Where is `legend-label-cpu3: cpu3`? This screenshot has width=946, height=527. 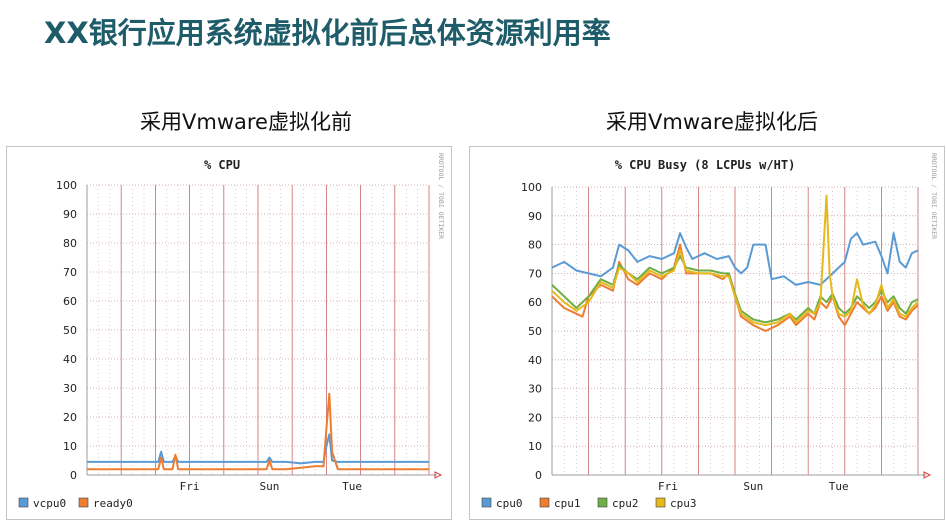 legend-label-cpu3: cpu3 is located at coordinates (683, 503).